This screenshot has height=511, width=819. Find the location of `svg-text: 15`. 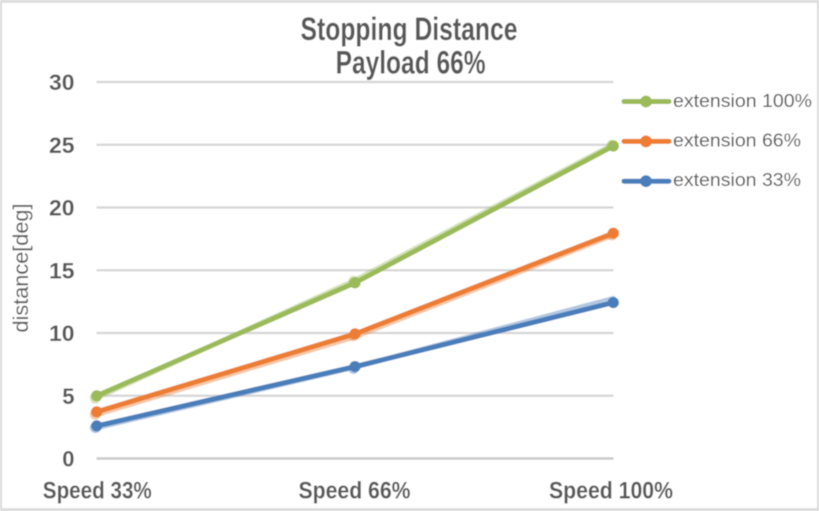

svg-text: 15 is located at coordinates (62, 270).